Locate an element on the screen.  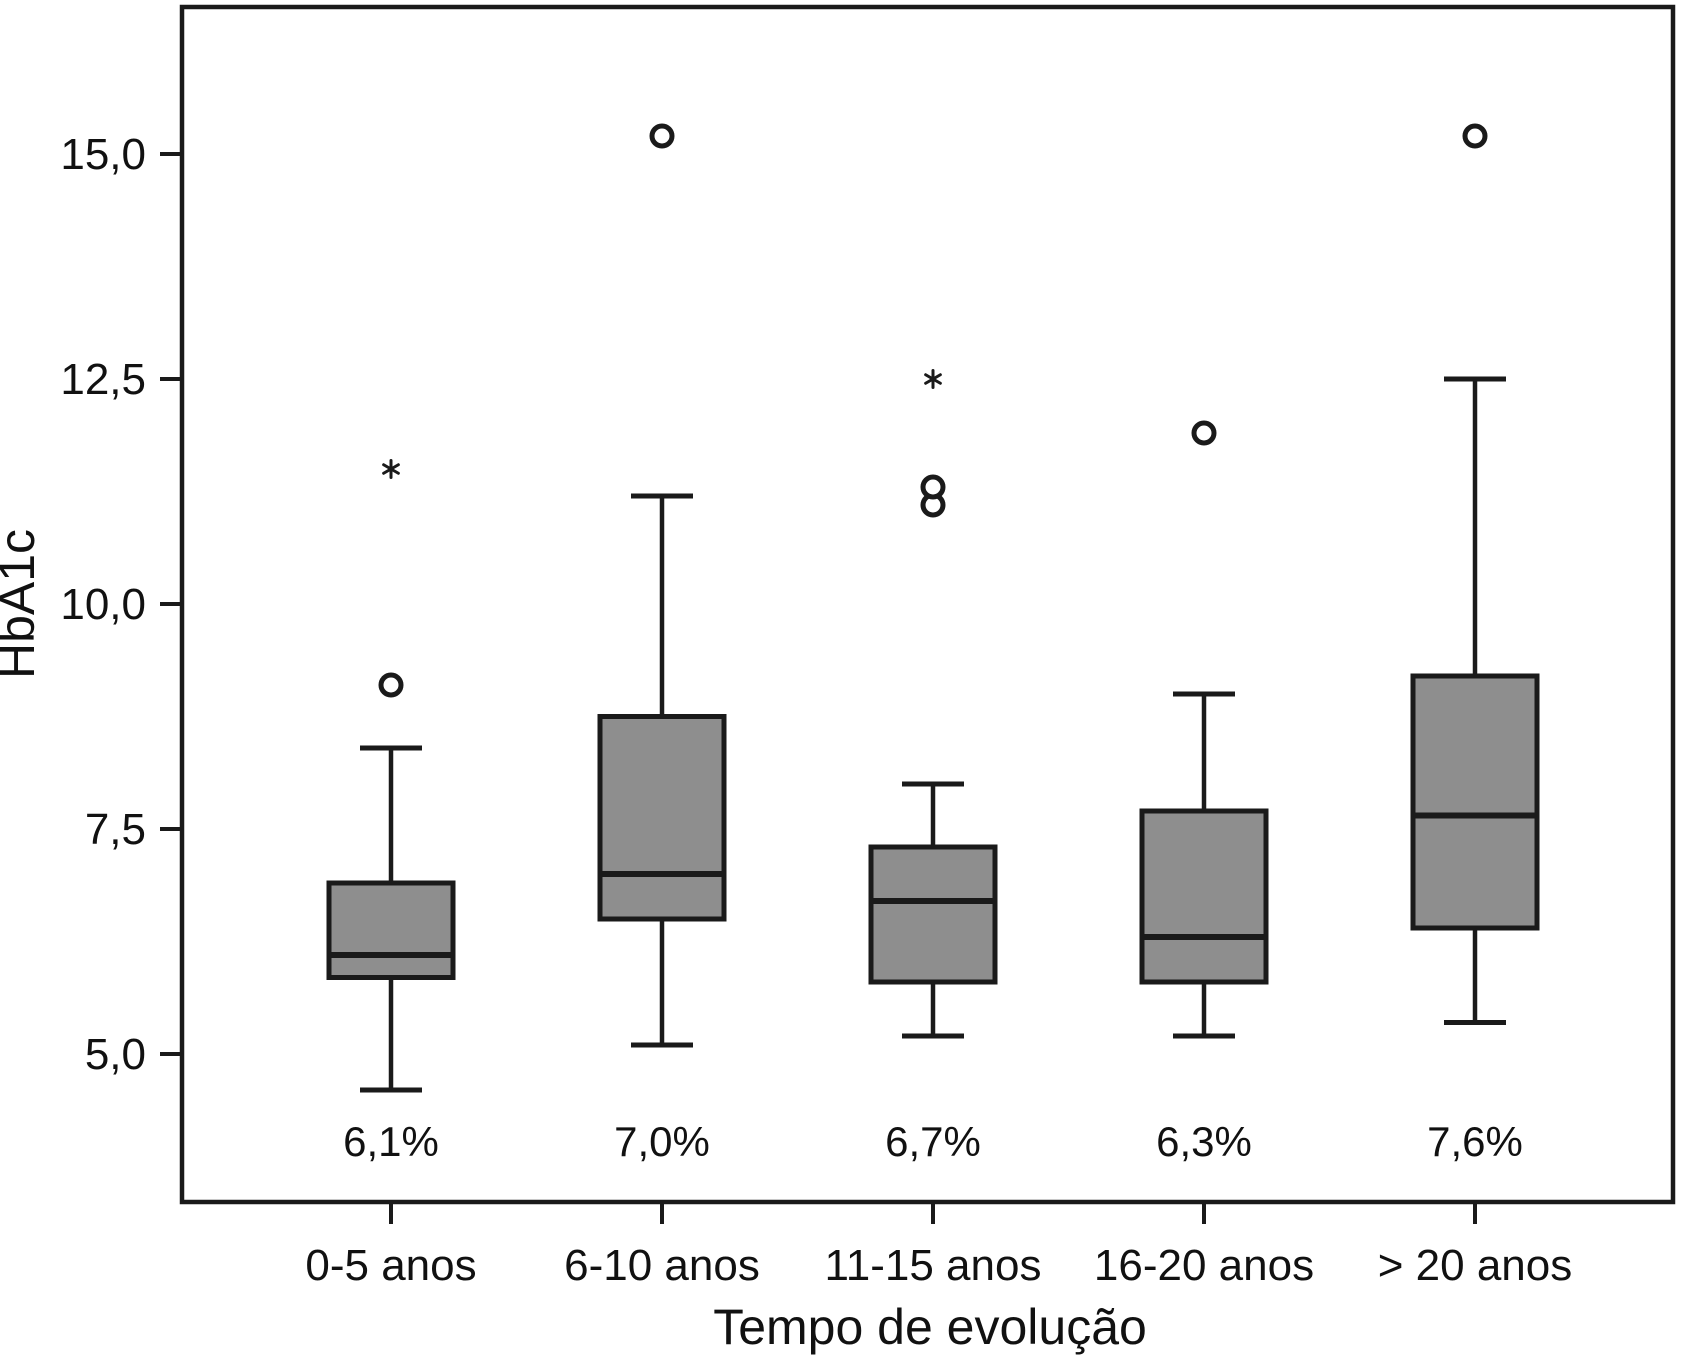
y-tick-label: 5,0 is located at coordinates (115, 1054).